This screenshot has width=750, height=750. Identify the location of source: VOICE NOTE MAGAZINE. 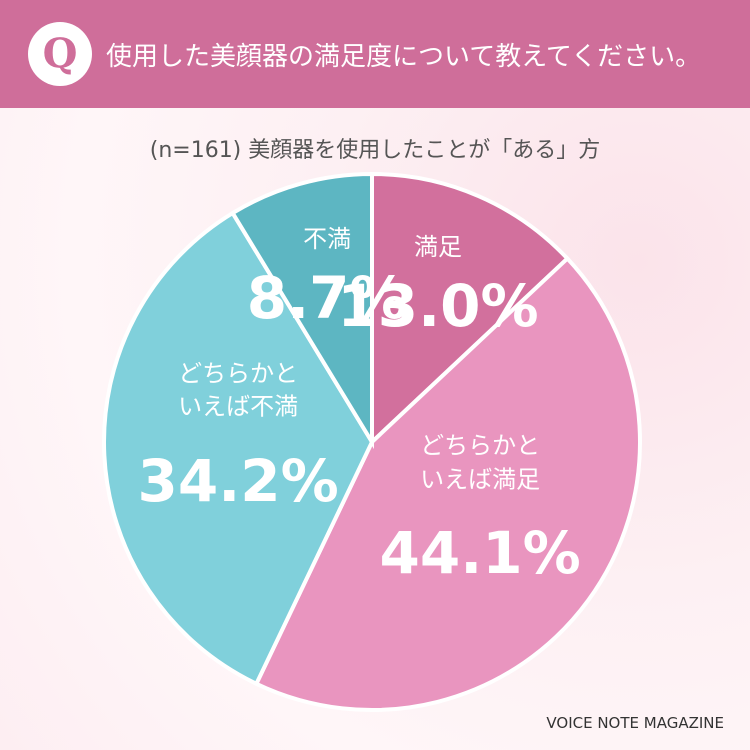
(635, 723).